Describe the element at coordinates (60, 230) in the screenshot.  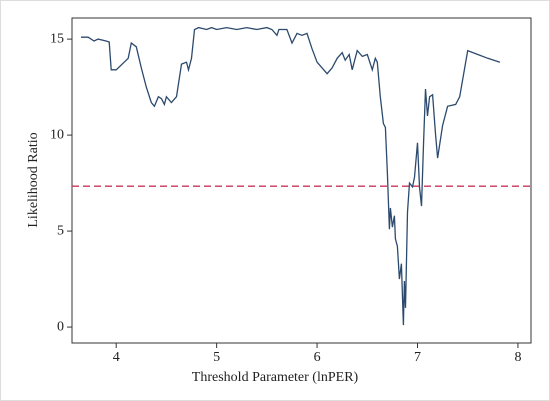
I see `y-tick-label: 5` at that location.